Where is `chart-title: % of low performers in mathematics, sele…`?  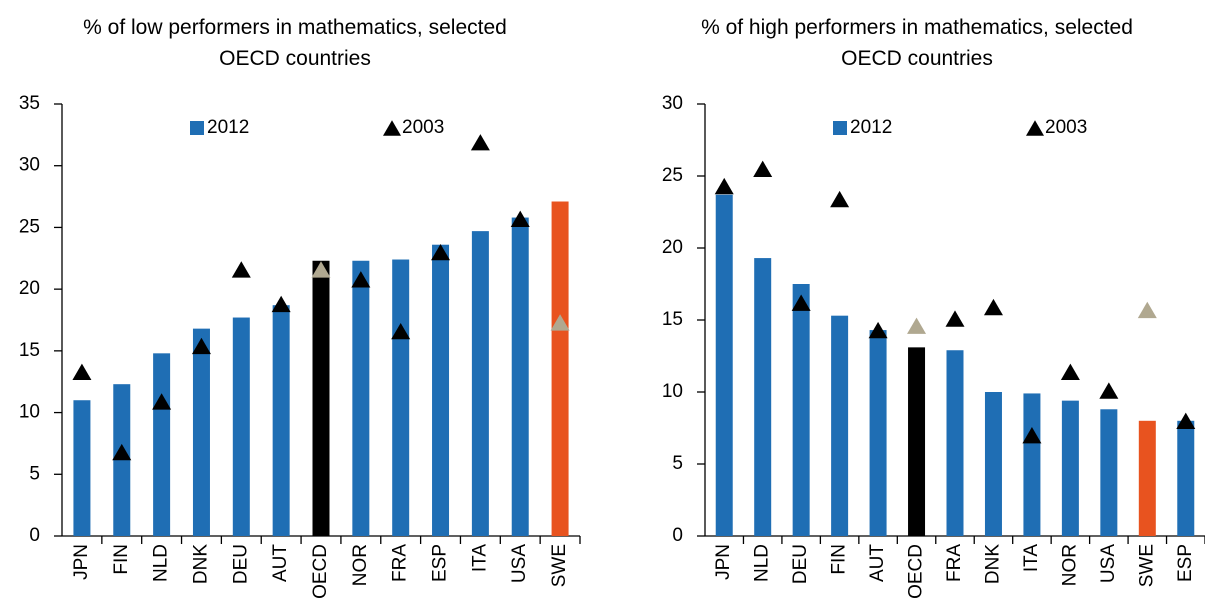 chart-title: % of low performers in mathematics, sele… is located at coordinates (295, 43).